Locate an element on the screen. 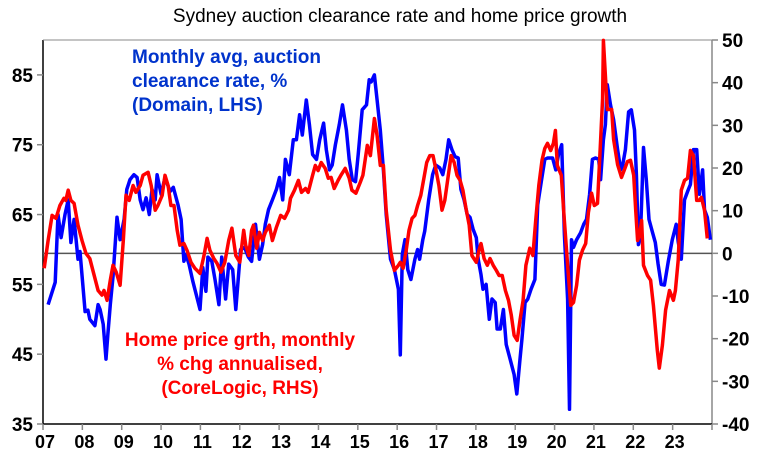 This screenshot has width=767, height=467. y-left-tick-label: 65 is located at coordinates (23, 216).